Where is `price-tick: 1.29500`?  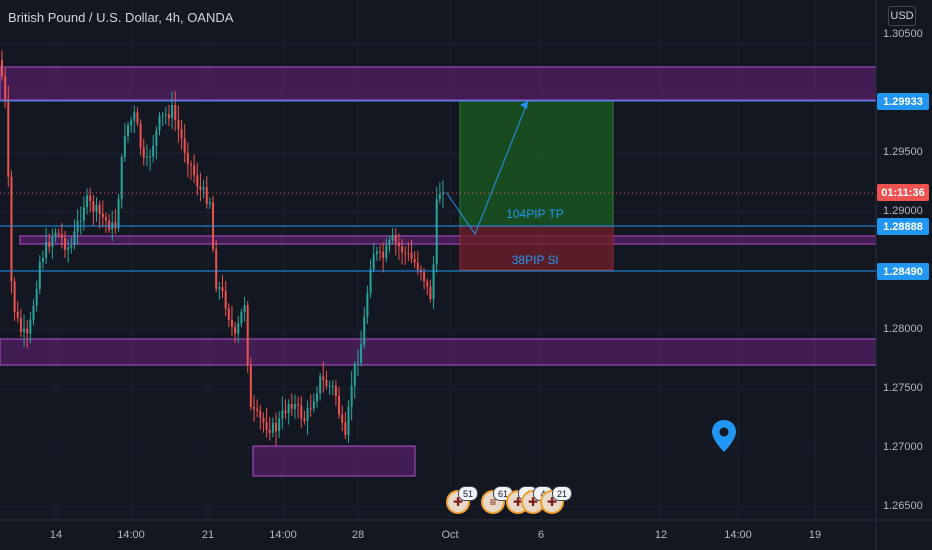
price-tick: 1.29500 is located at coordinates (903, 152).